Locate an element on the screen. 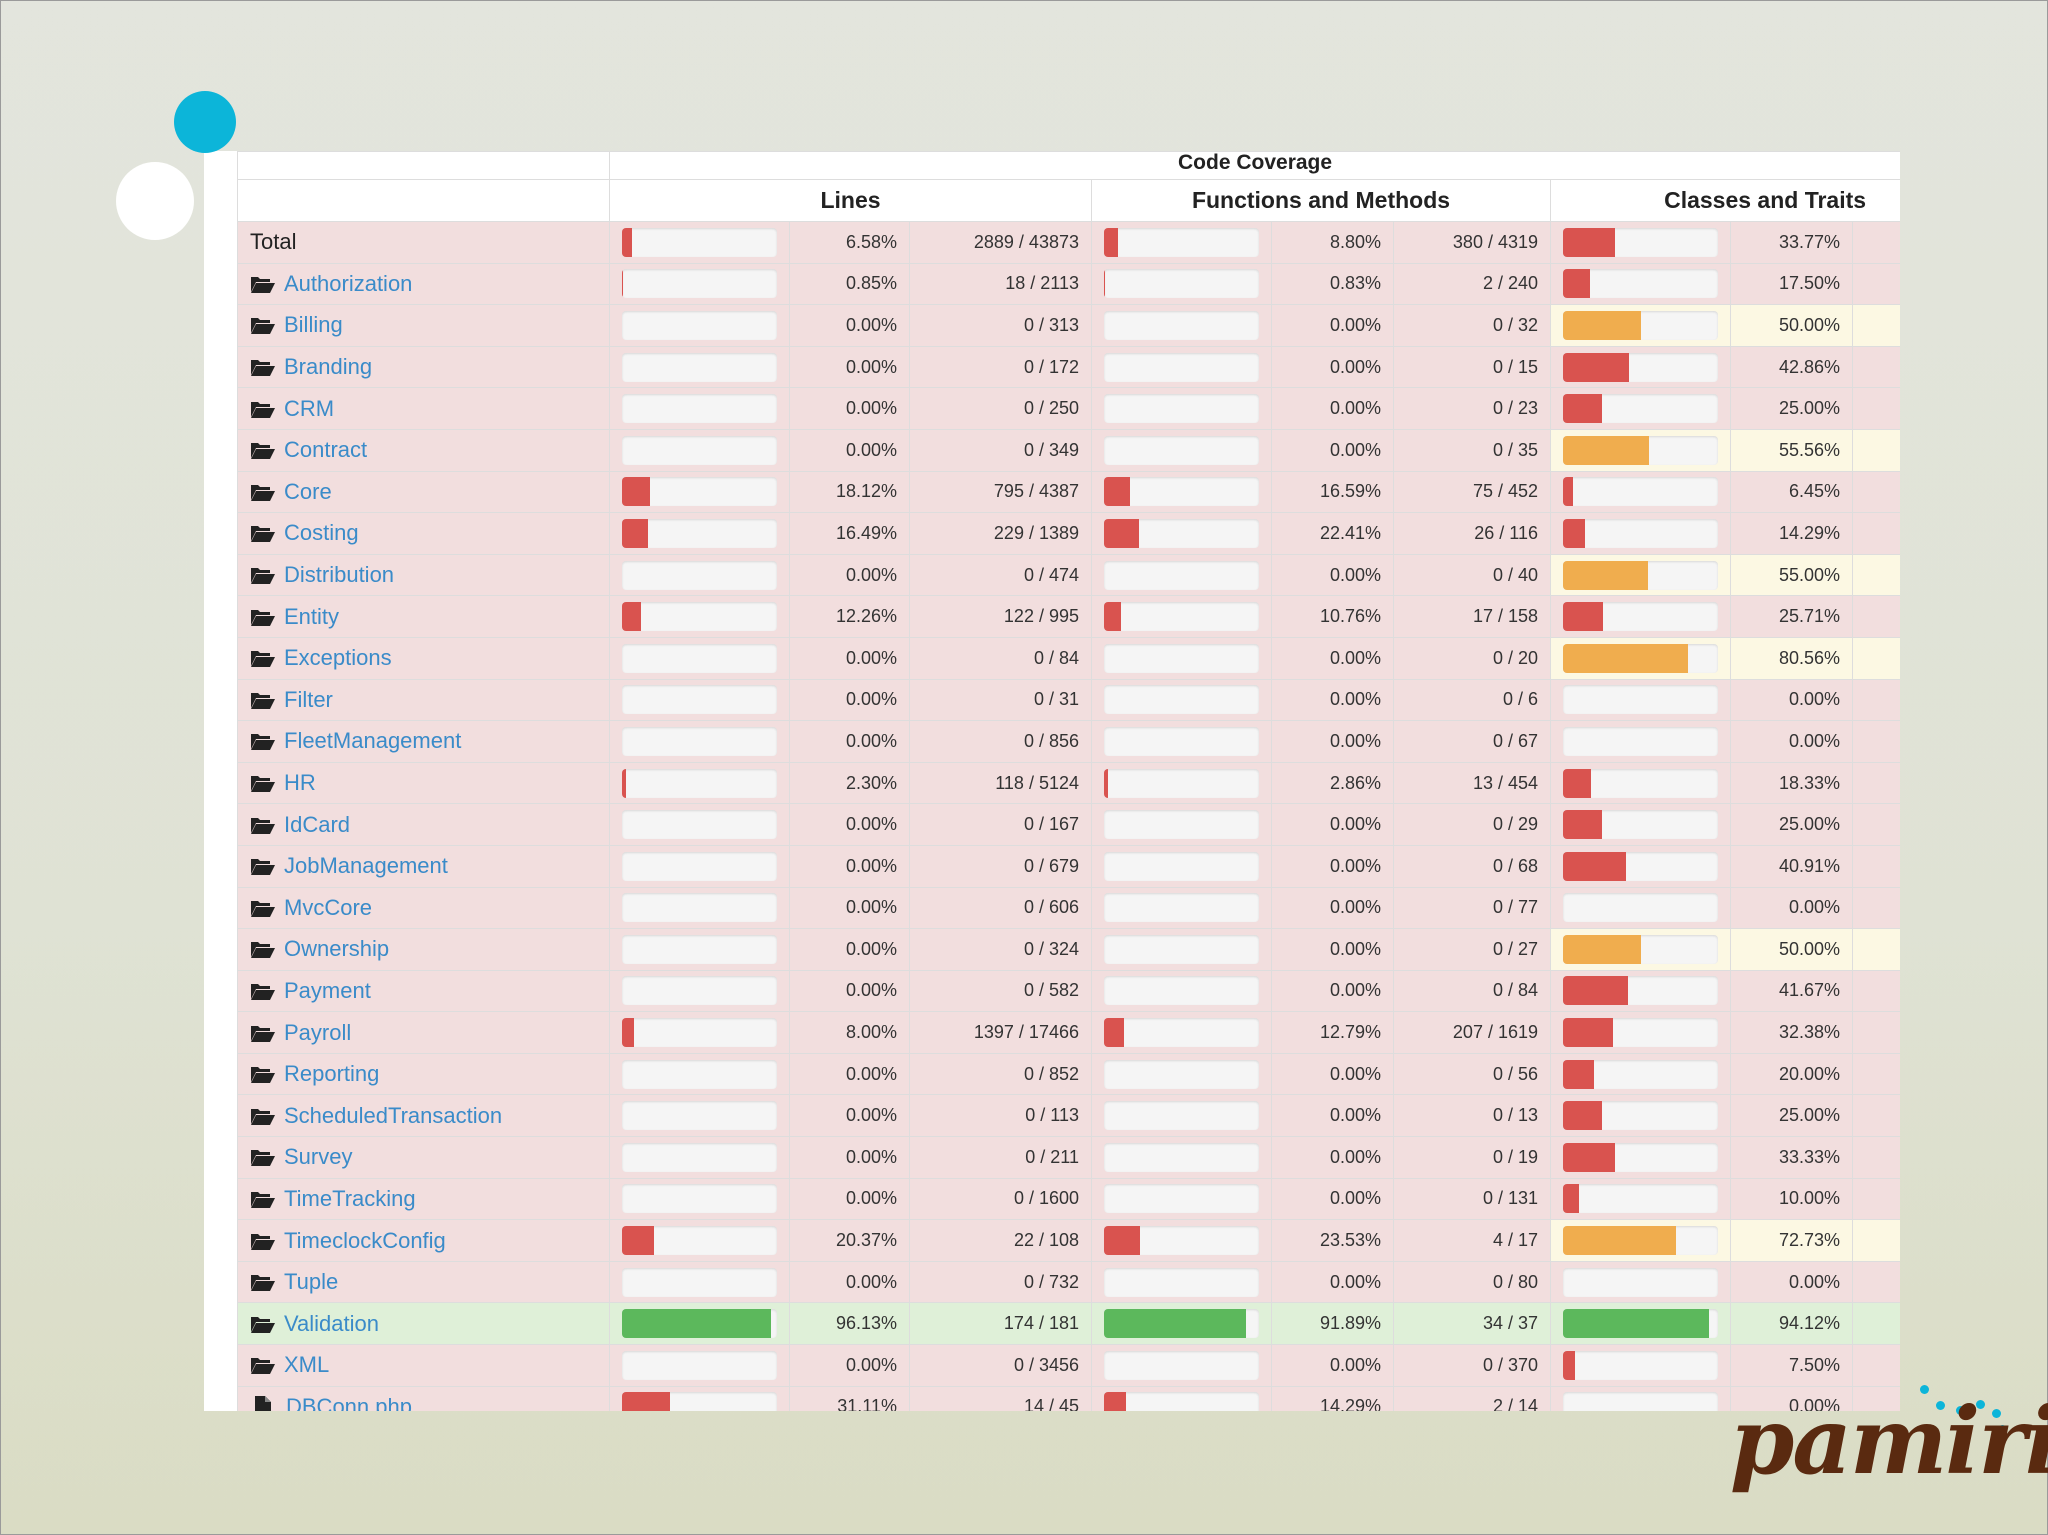 The height and width of the screenshot is (1535, 2048). row-name-cell: ScheduledTransaction is located at coordinates (423, 1116).